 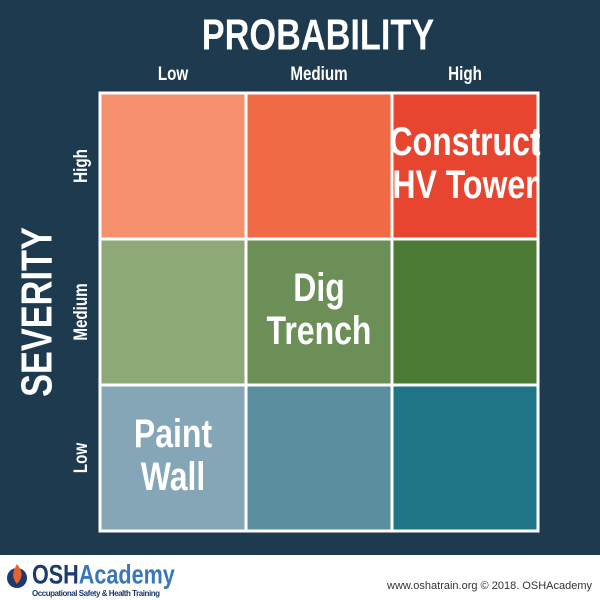 I want to click on title-group: PROBABILITY, so click(x=318, y=35).